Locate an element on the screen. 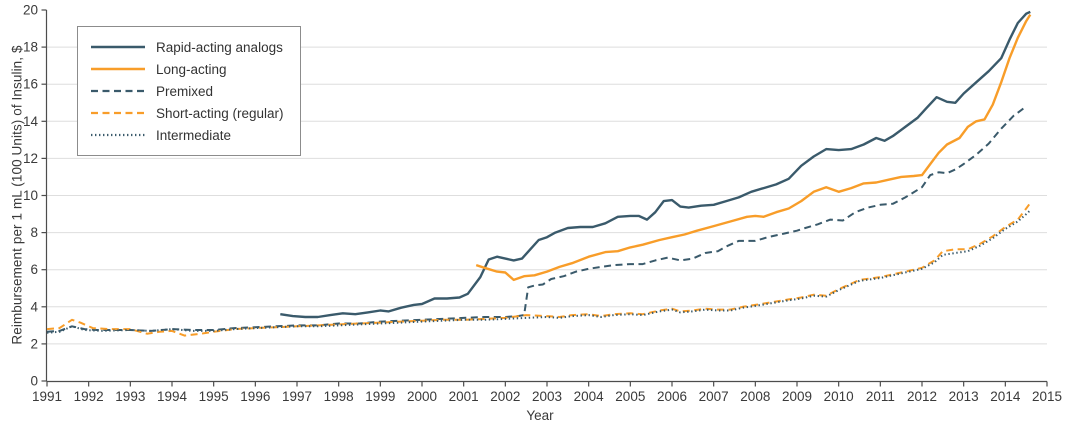 The image size is (1080, 430). y-tick-label: 16 is located at coordinates (30, 84).